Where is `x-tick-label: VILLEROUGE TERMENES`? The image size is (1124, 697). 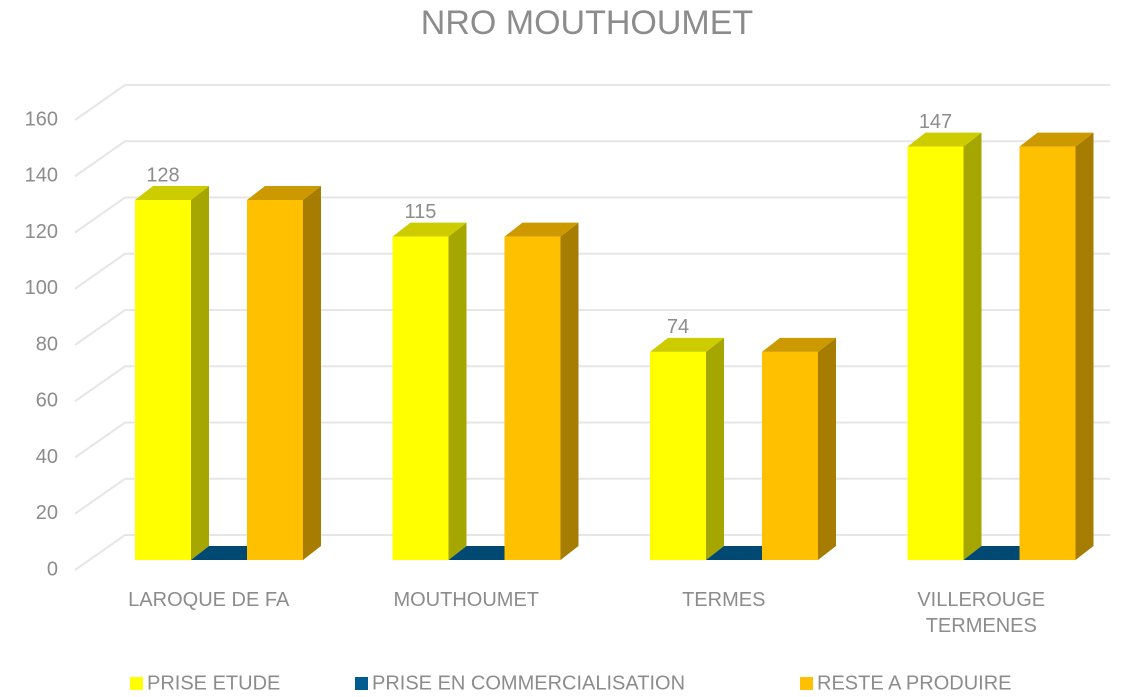 x-tick-label: VILLEROUGE TERMENES is located at coordinates (981, 613).